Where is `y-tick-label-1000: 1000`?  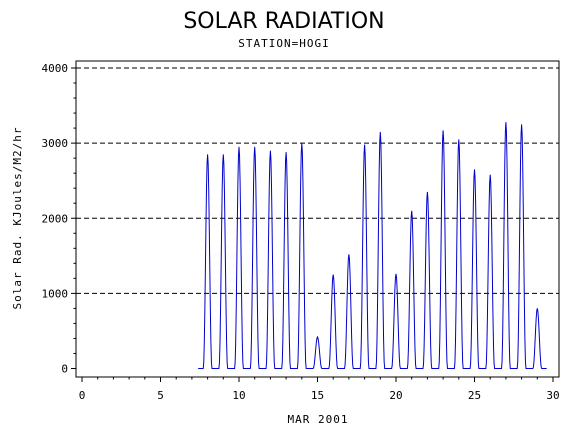 y-tick-label-1000: 1000 is located at coordinates (55, 293).